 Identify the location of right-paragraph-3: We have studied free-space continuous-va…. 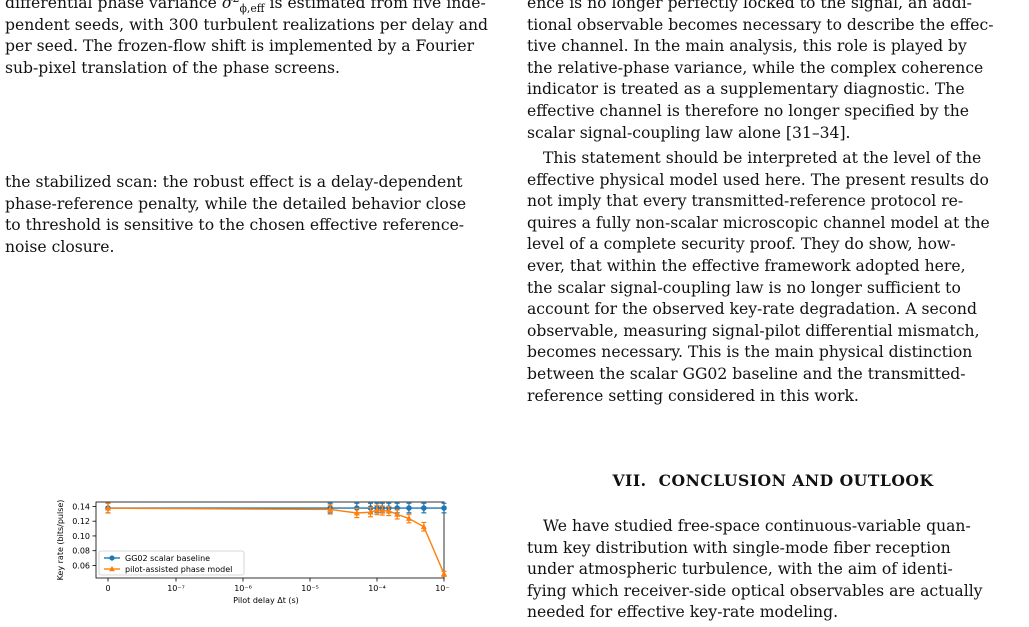
(773, 570).